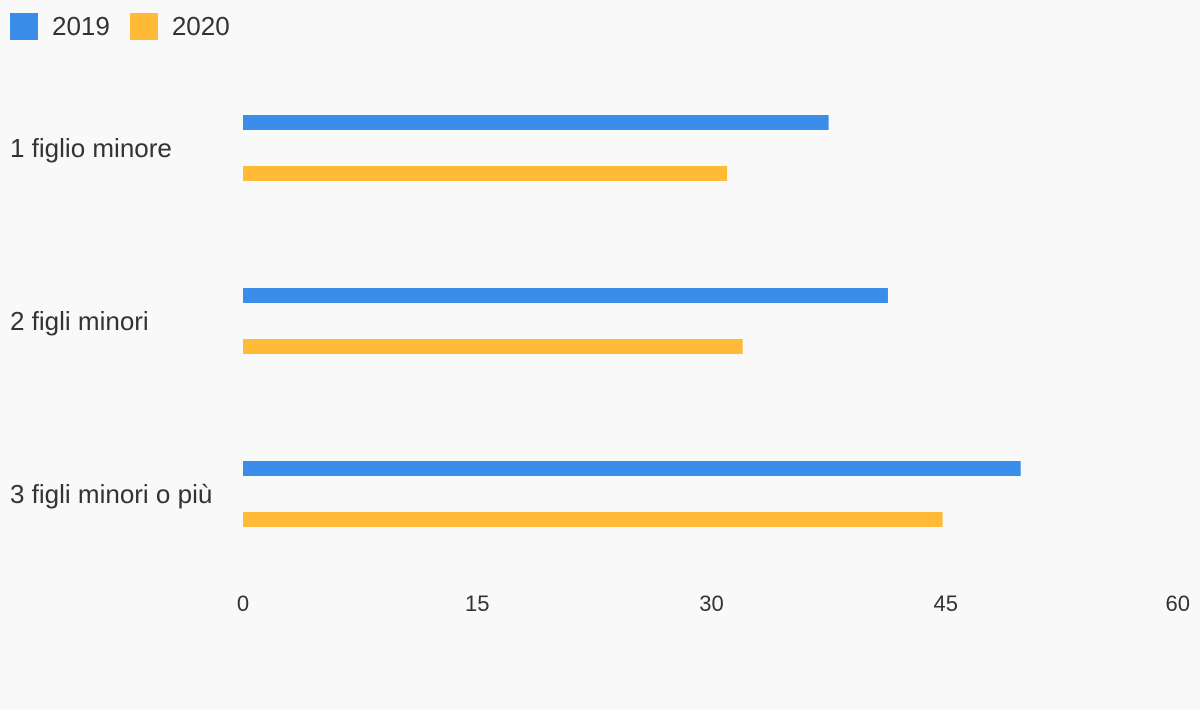 The width and height of the screenshot is (1200, 710). I want to click on legend-item-2020: 2020, so click(179, 26).